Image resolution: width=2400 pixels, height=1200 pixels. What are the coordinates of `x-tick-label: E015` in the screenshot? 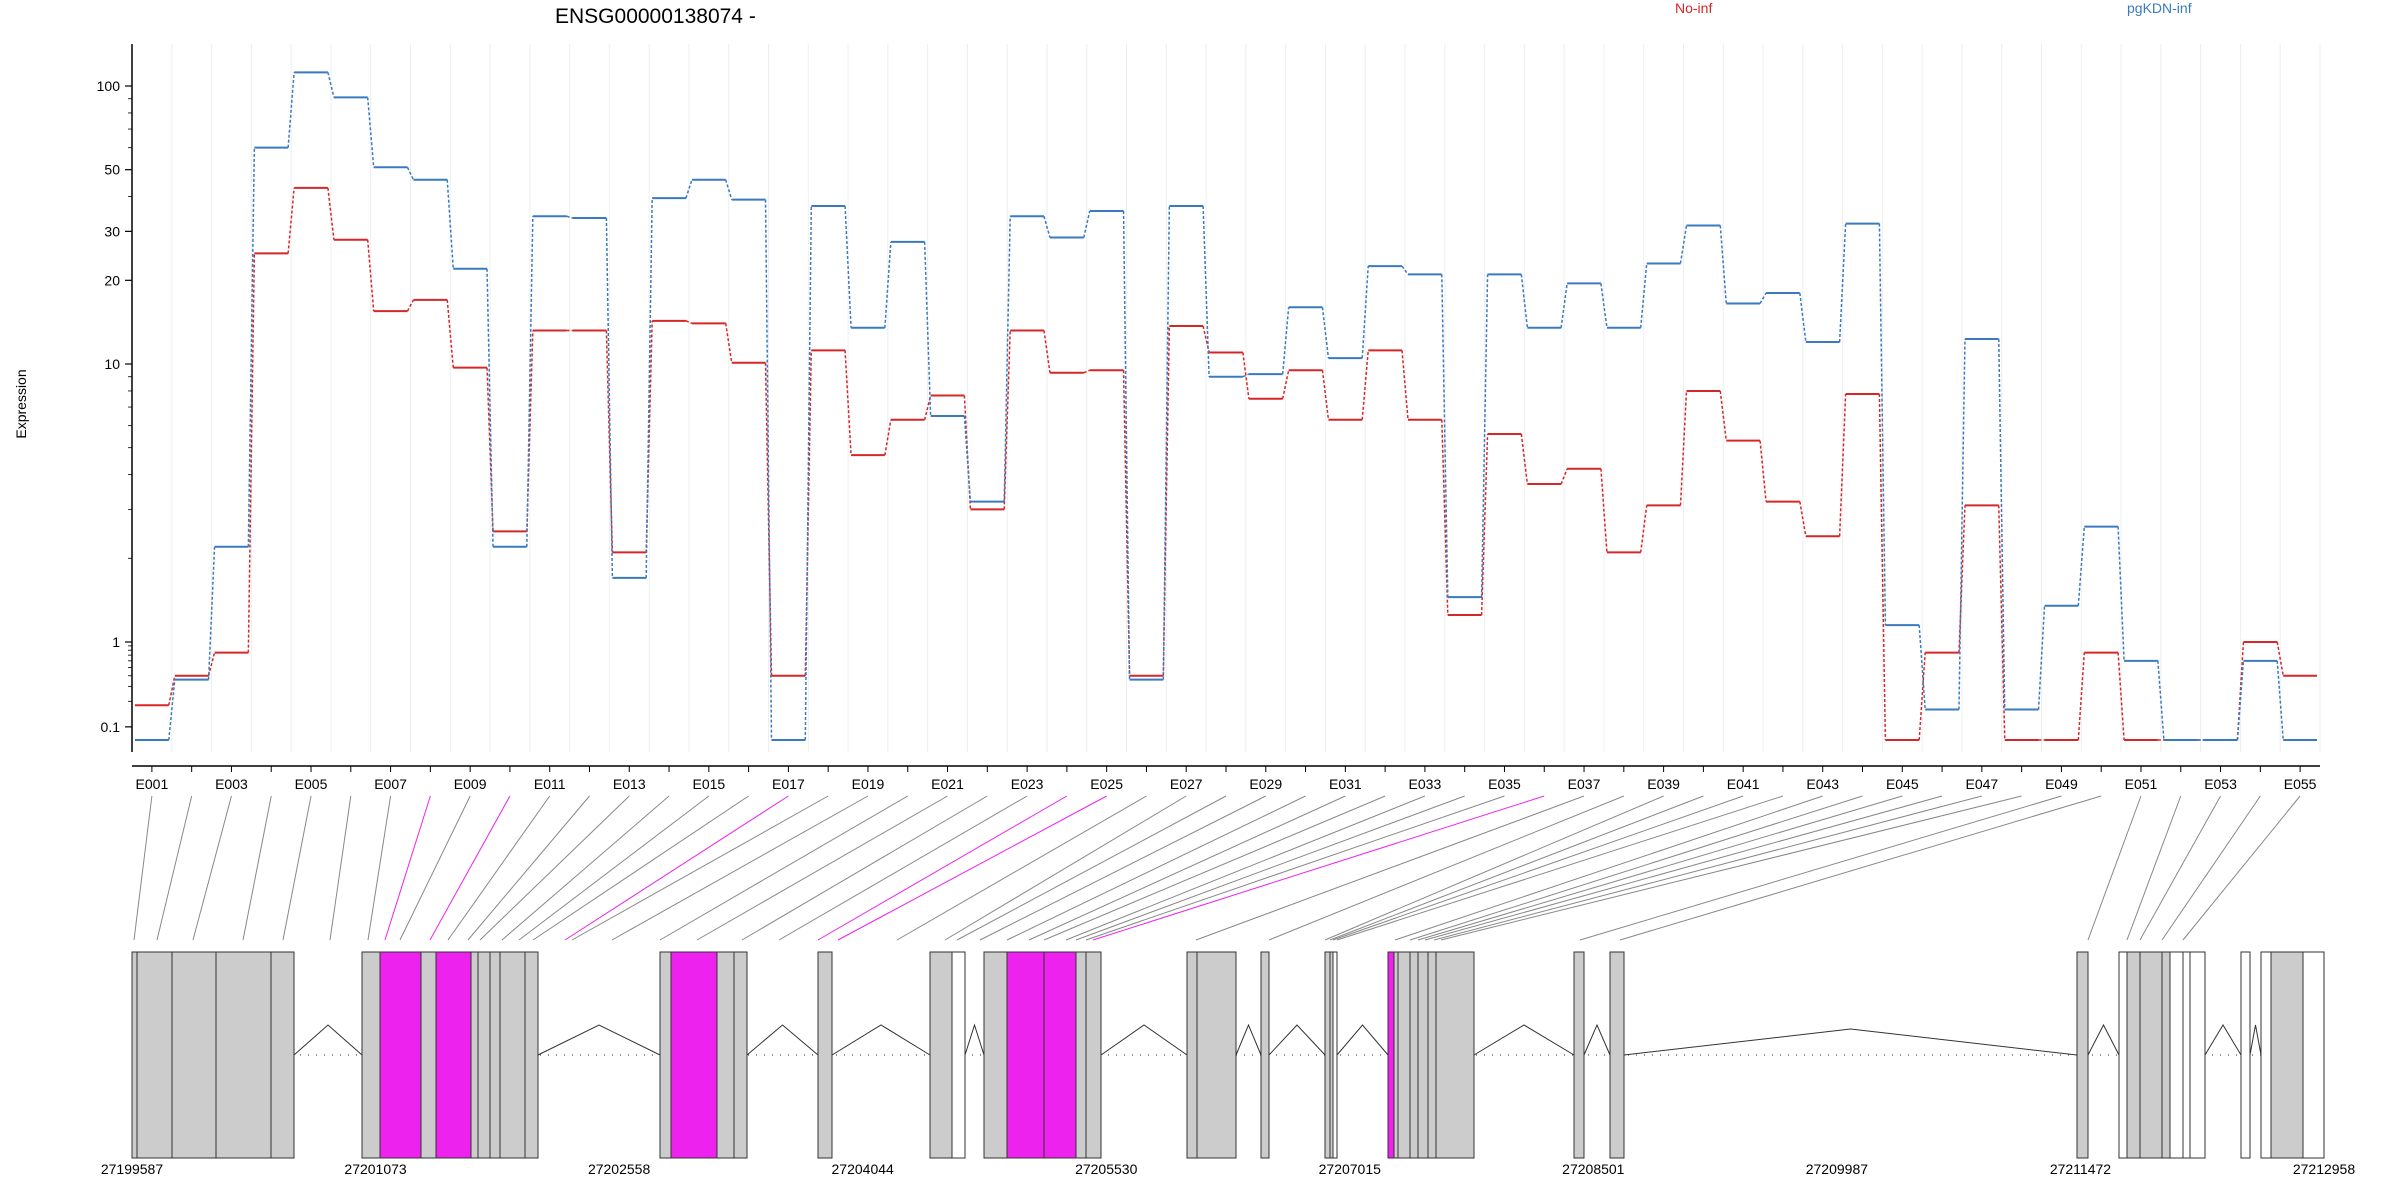 It's located at (708, 784).